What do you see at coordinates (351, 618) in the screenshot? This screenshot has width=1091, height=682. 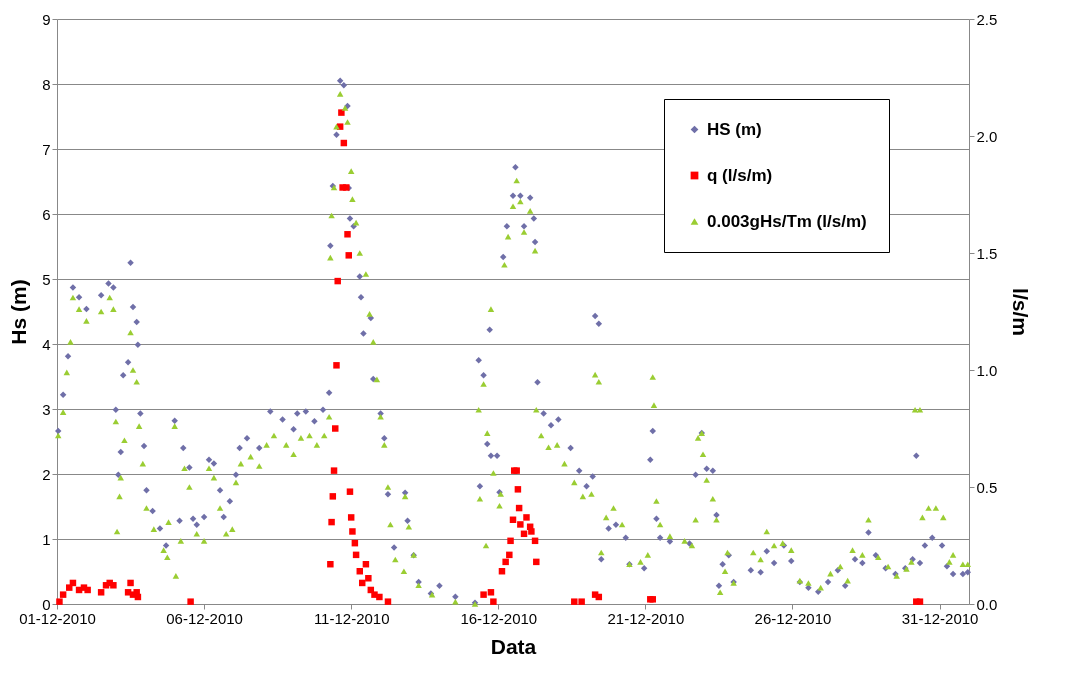 I see `x-tick-label: 11-12-2010` at bounding box center [351, 618].